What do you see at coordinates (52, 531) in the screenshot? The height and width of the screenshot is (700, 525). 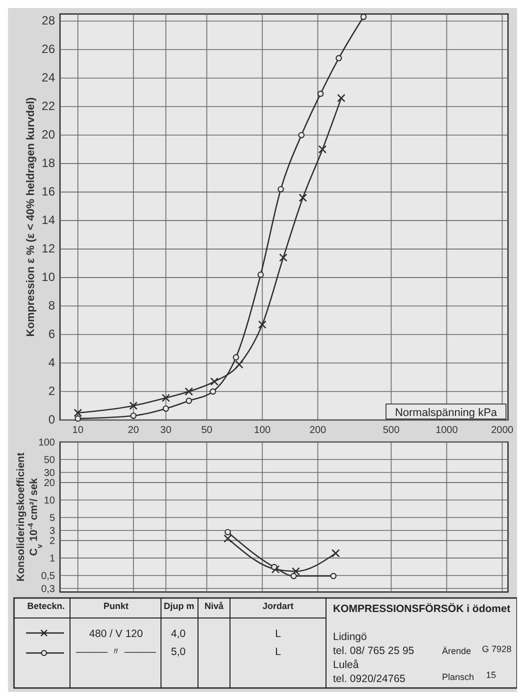 I see `y-tick-label: 3` at bounding box center [52, 531].